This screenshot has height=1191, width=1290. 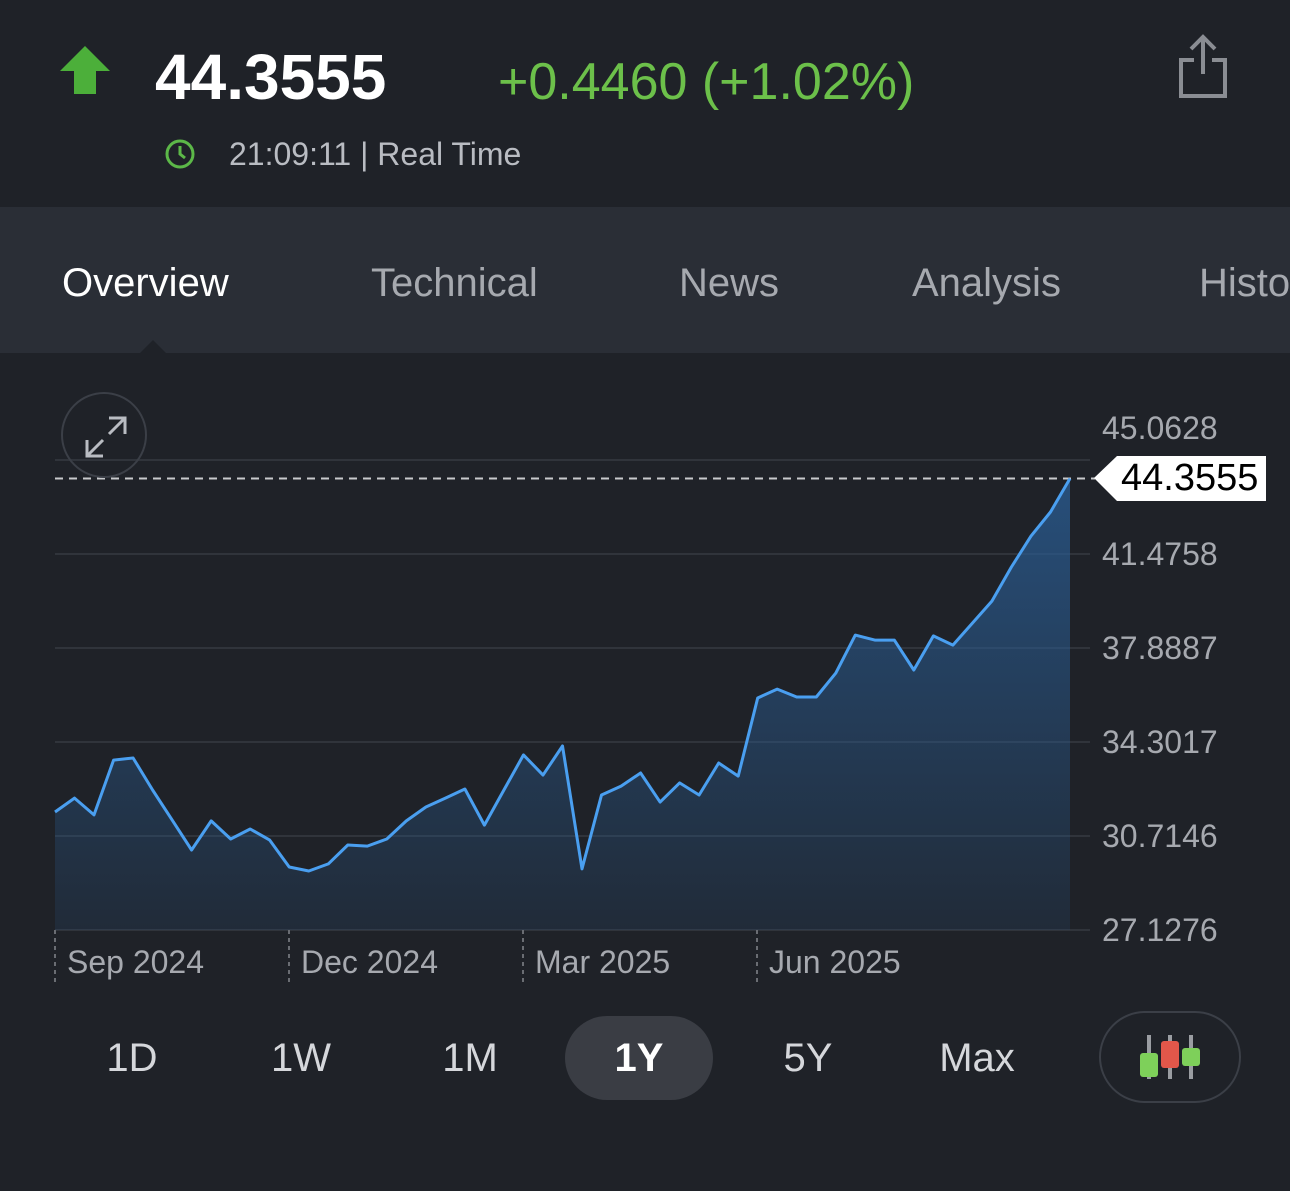 What do you see at coordinates (706, 82) in the screenshot?
I see `price-change: +0.4460 (+1.02%)` at bounding box center [706, 82].